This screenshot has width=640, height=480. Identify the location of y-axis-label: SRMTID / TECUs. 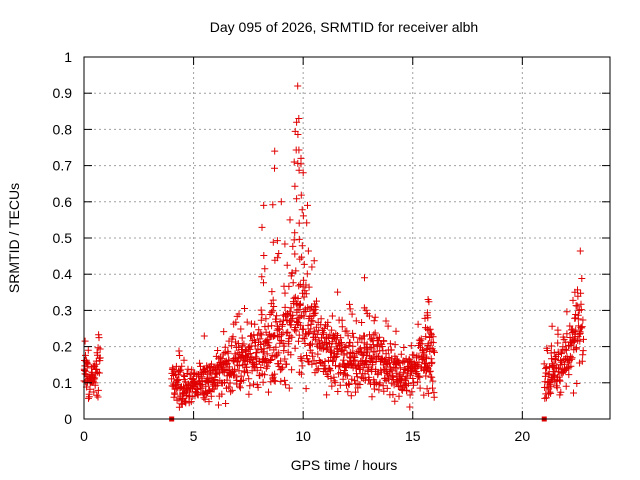
(14, 238).